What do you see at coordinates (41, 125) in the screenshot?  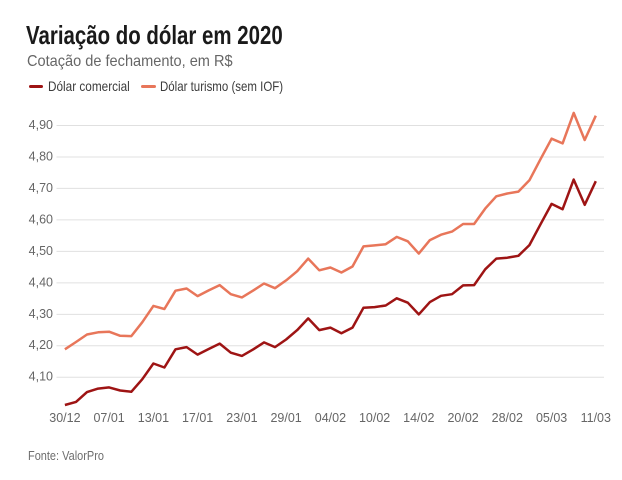 I see `svg-text: 4,90` at bounding box center [41, 125].